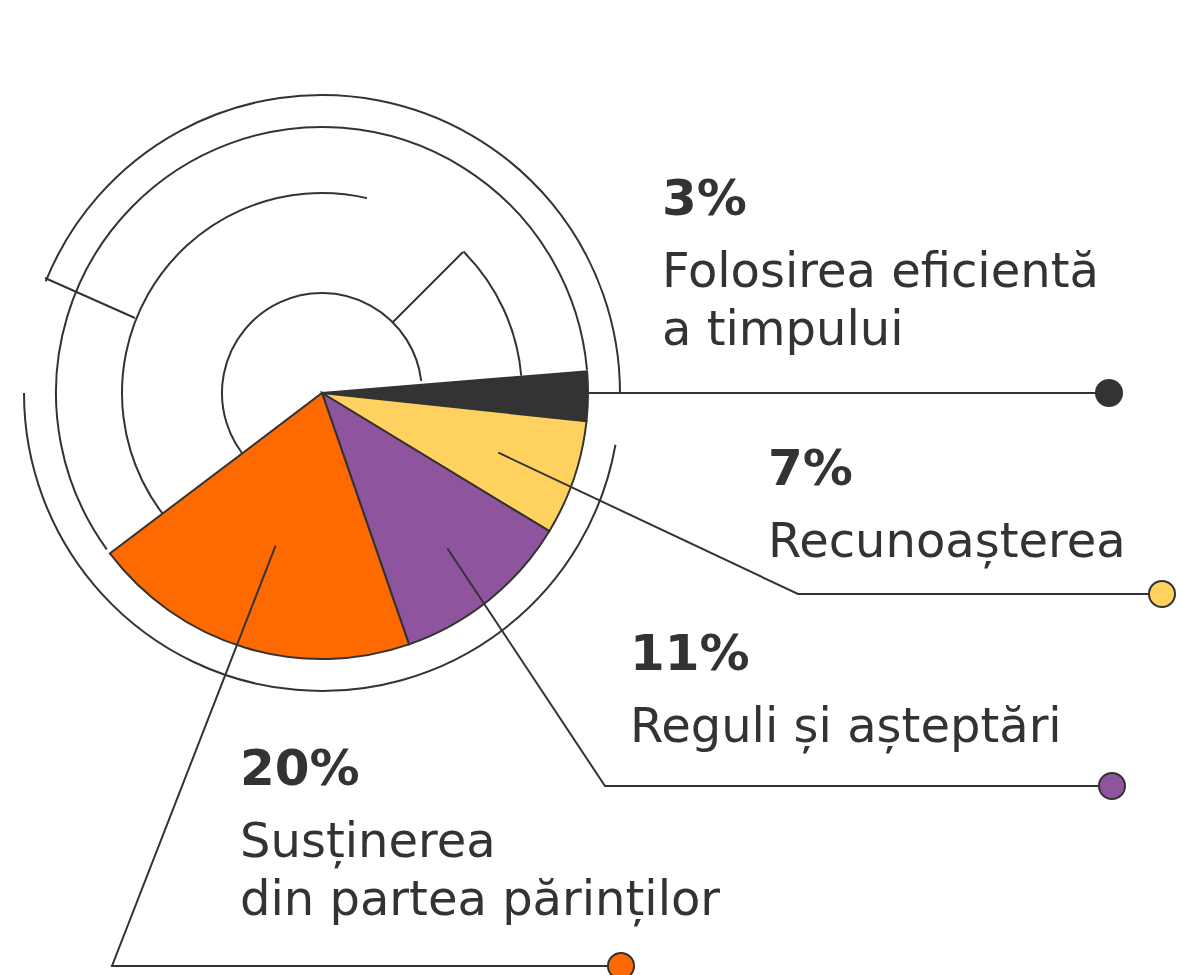 Image resolution: width=1181 pixels, height=975 pixels. Describe the element at coordinates (810, 468) in the screenshot. I see `data-label: 7%` at that location.